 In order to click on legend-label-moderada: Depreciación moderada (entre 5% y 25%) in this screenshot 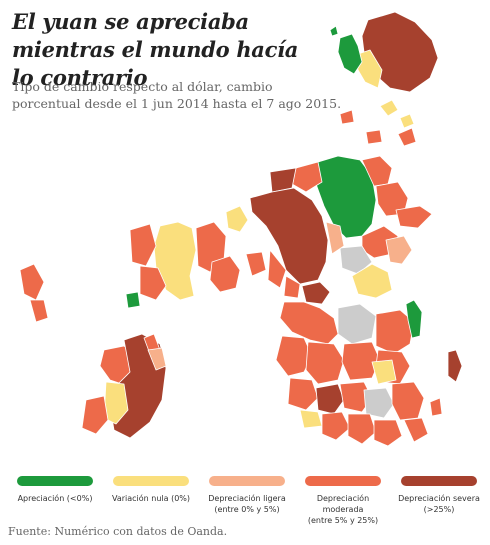, I will do `click(343, 509)`.